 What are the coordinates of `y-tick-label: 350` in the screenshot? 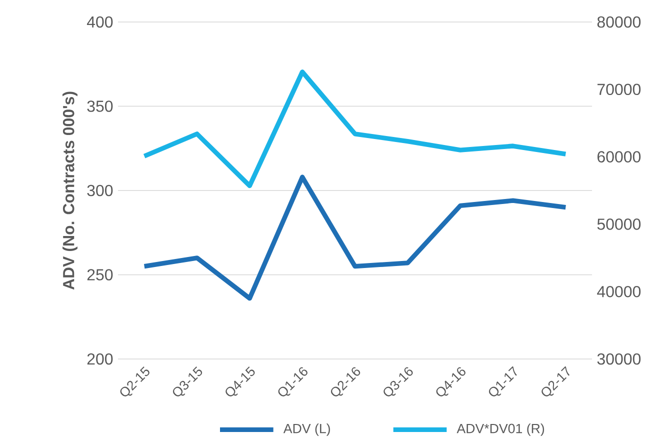 It's located at (100, 106).